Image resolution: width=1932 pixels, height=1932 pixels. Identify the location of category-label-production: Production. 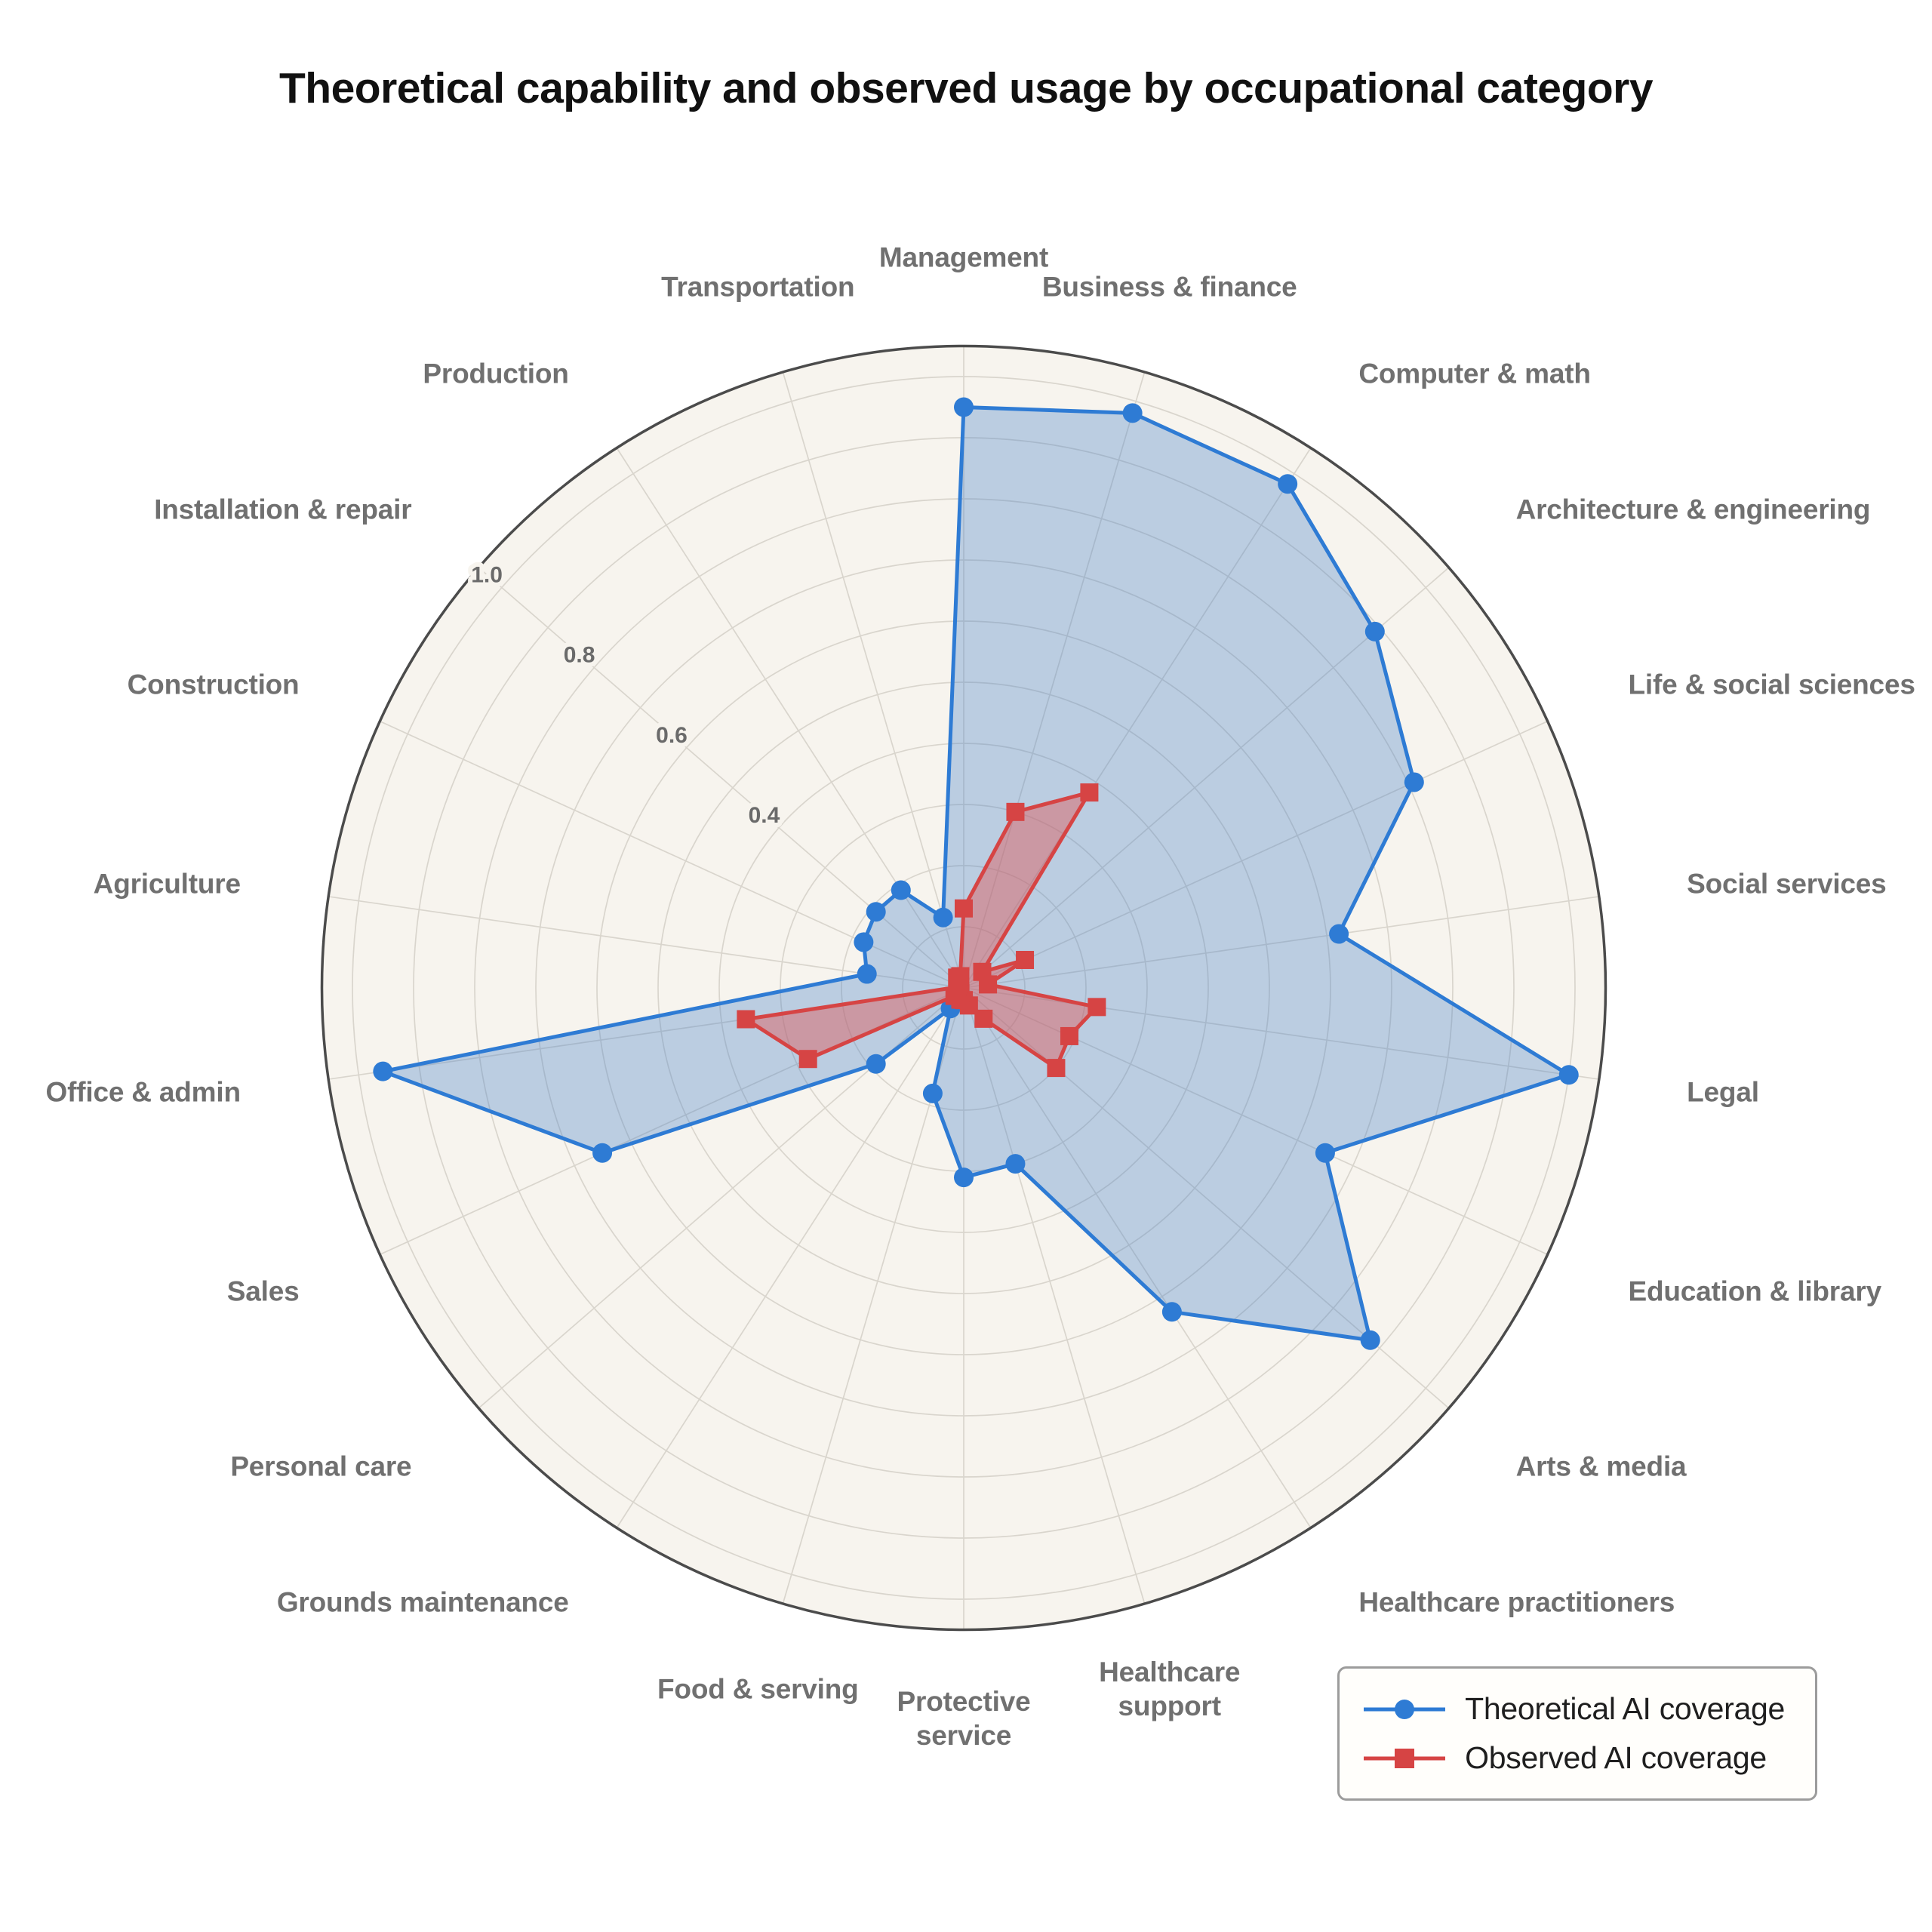
(496, 373).